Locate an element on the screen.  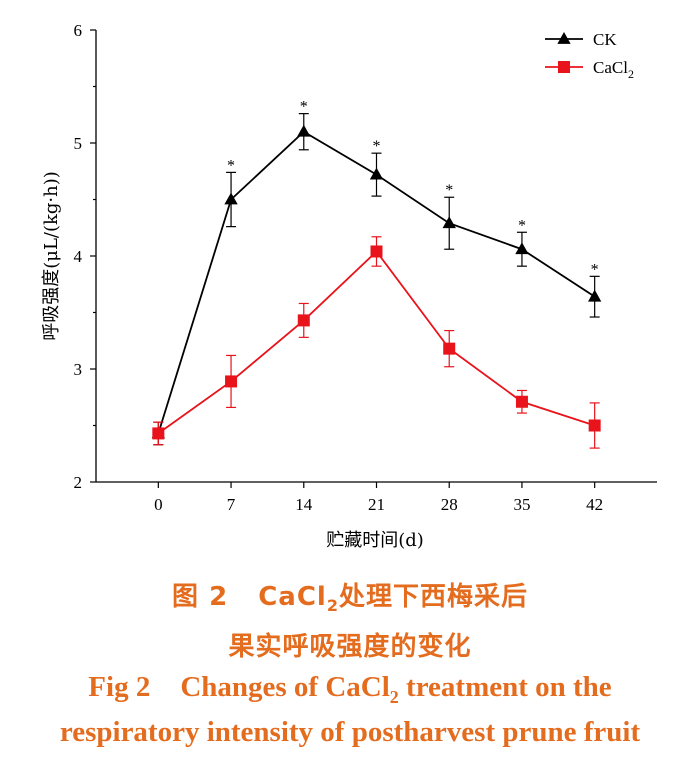
caption-en-figure-number: Fig 2 is located at coordinates (119, 687).